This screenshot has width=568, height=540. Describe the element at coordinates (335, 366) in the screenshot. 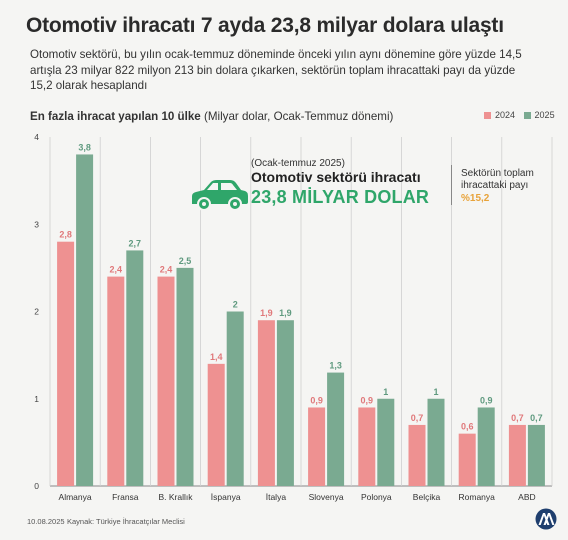

I see `value-label-2025-6: 1,3` at that location.